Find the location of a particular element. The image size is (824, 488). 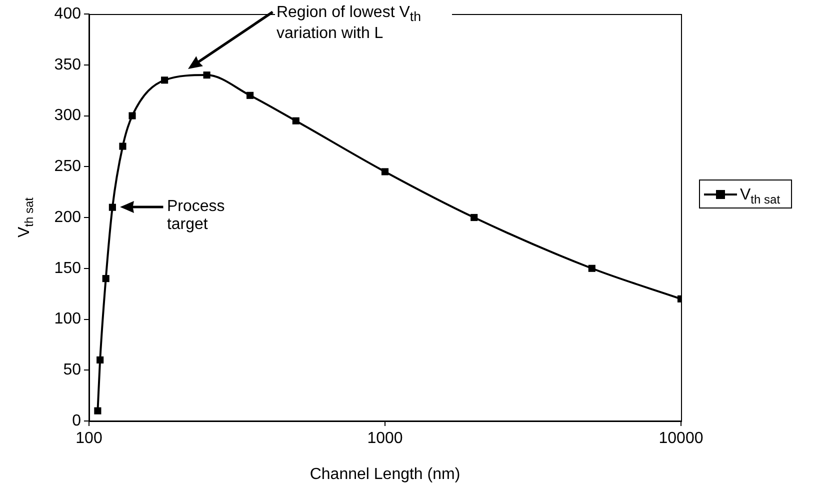

y-tick-label: 200 is located at coordinates (68, 217).